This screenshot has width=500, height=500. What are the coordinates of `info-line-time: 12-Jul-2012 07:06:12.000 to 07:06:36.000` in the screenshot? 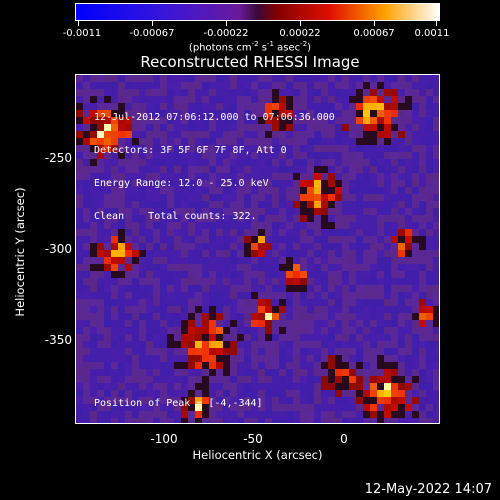 It's located at (214, 117).